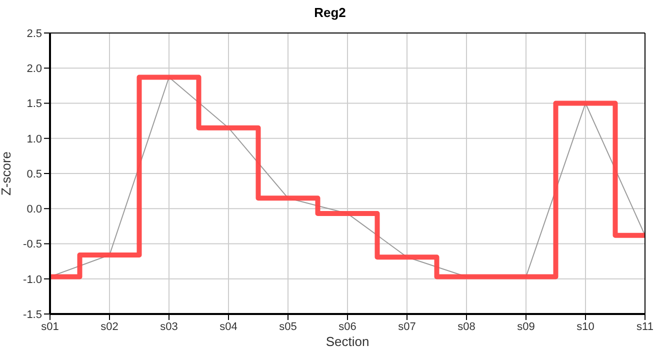  Describe the element at coordinates (109, 326) in the screenshot. I see `x-tick-label: s02` at that location.